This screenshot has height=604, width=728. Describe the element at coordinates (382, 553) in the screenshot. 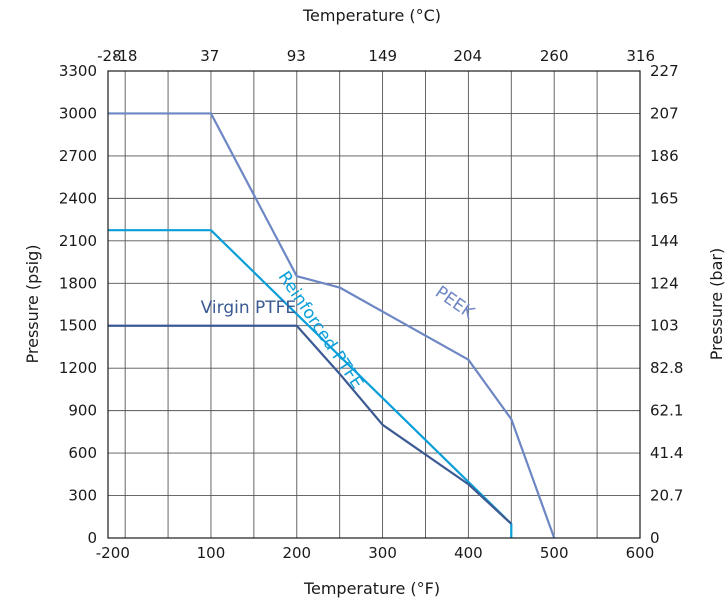

I see `x-tick-label-bottom: 300` at that location.